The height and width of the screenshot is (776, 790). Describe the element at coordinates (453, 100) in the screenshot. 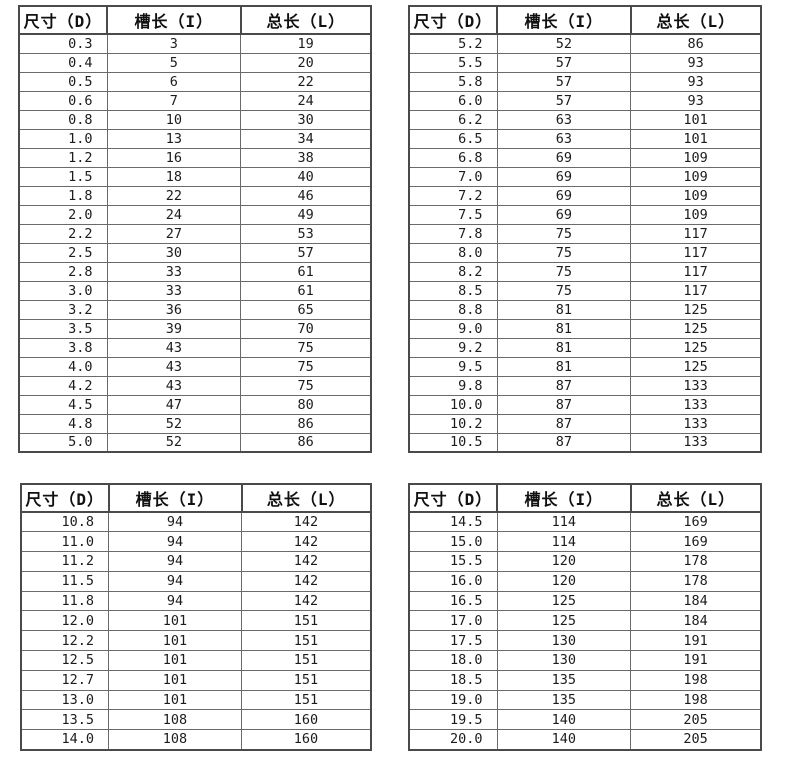

I see `cell-size-d: 6.0` at that location.